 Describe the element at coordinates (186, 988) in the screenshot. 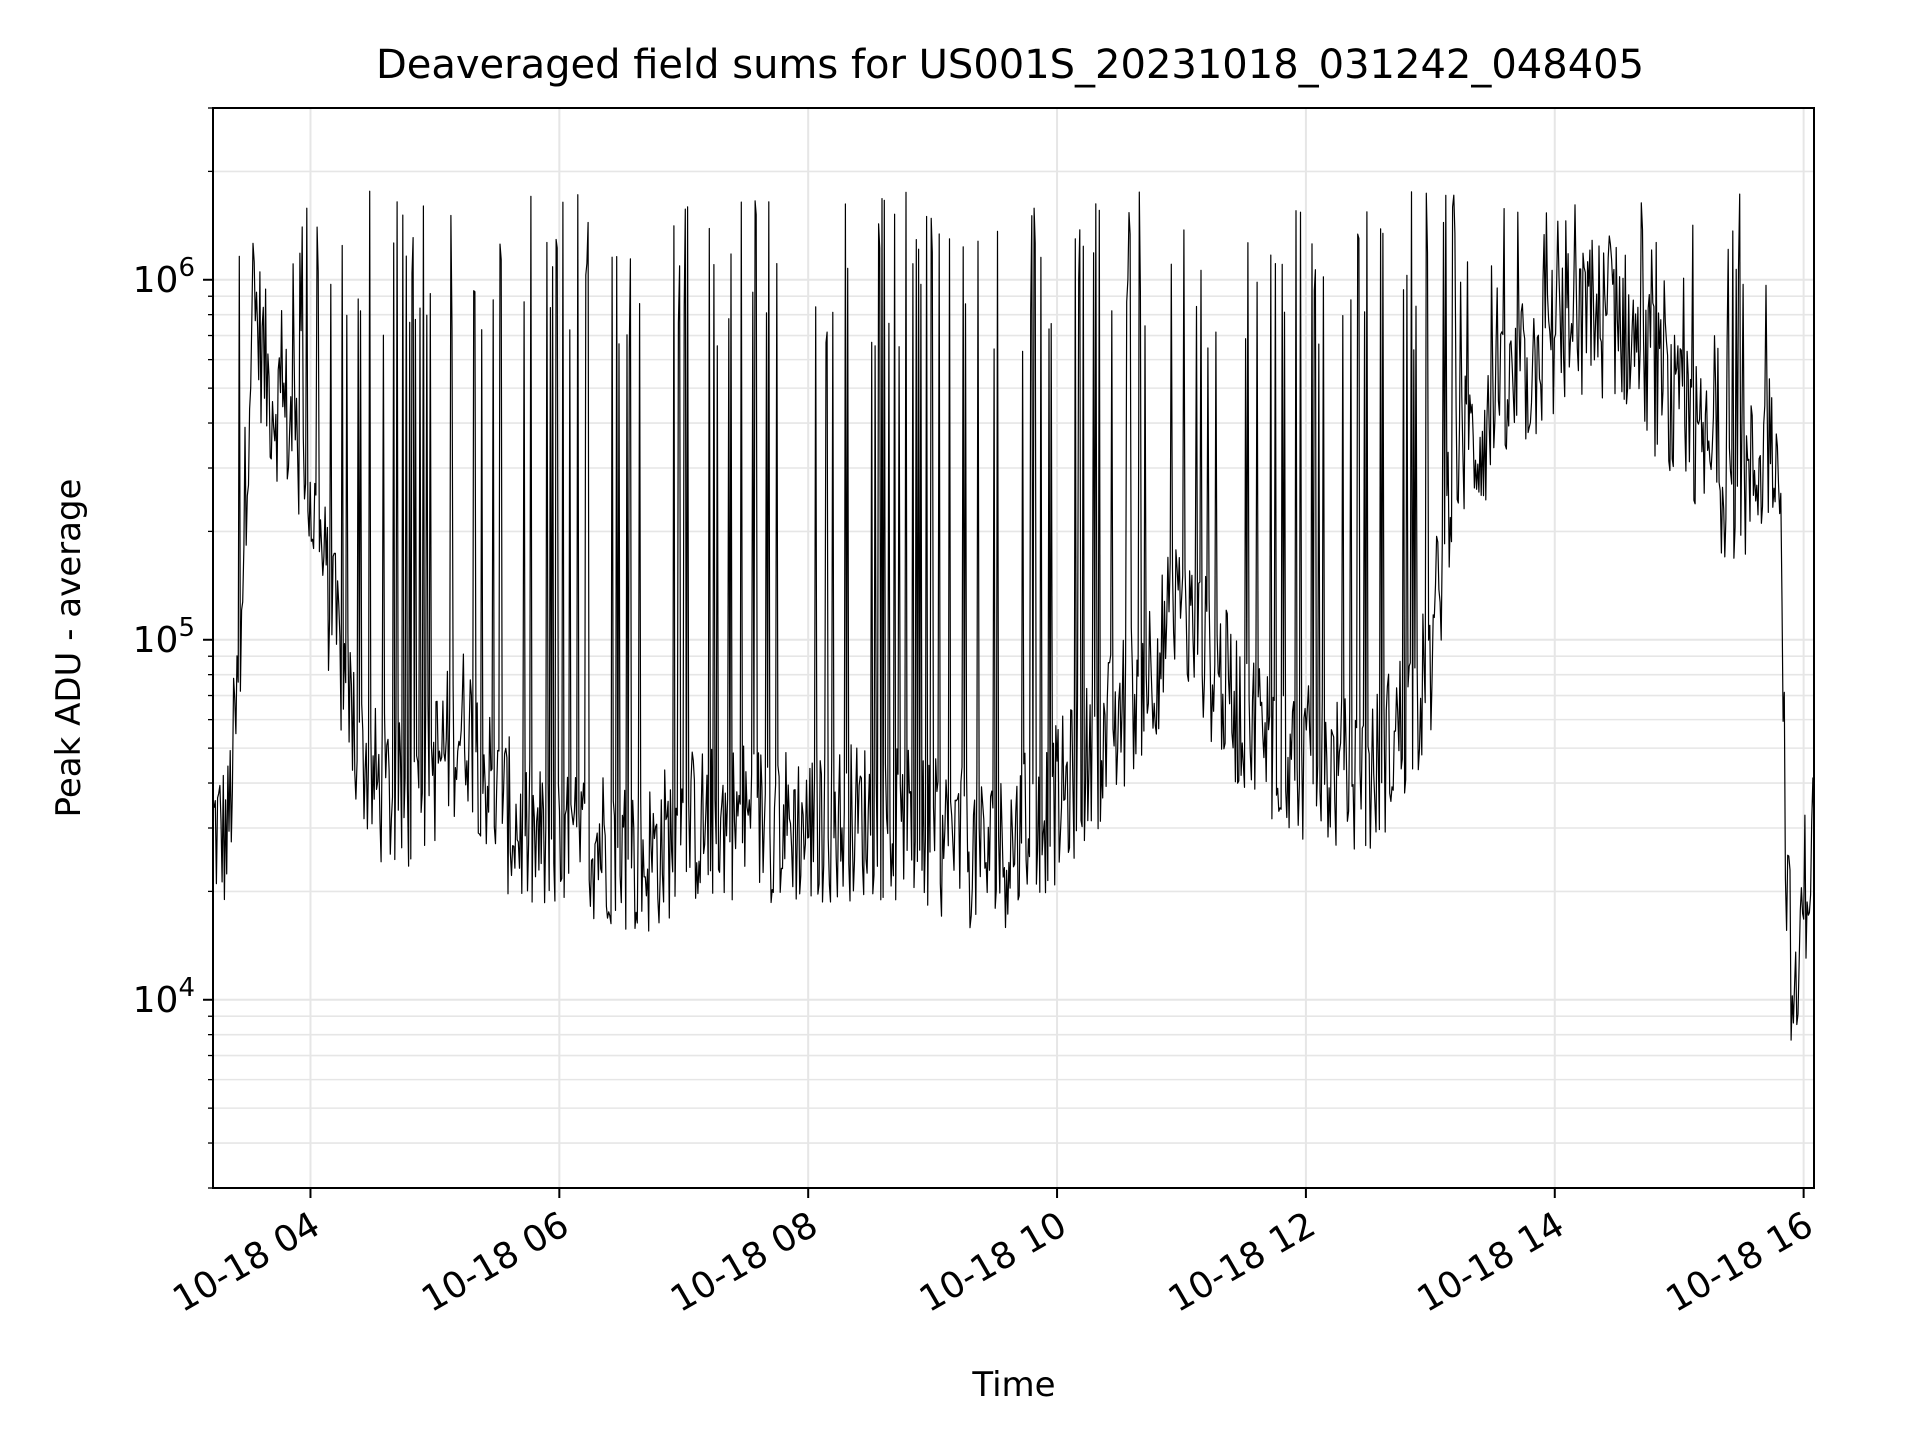

I see `y-tick-exponent: 4` at that location.